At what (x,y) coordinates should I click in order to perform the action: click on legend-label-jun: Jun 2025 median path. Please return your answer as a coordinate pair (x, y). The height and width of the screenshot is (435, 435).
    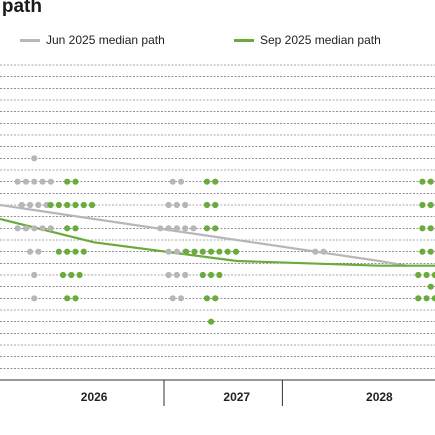
    Looking at the image, I should click on (105, 40).